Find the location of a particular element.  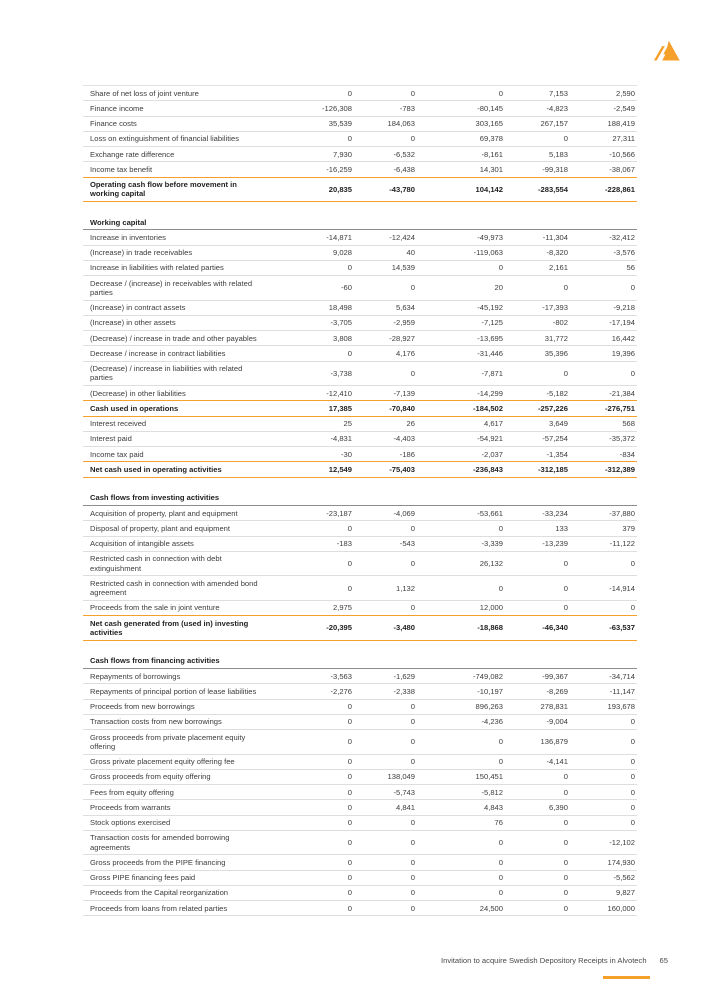

cell-value: 184,063 is located at coordinates (401, 123).